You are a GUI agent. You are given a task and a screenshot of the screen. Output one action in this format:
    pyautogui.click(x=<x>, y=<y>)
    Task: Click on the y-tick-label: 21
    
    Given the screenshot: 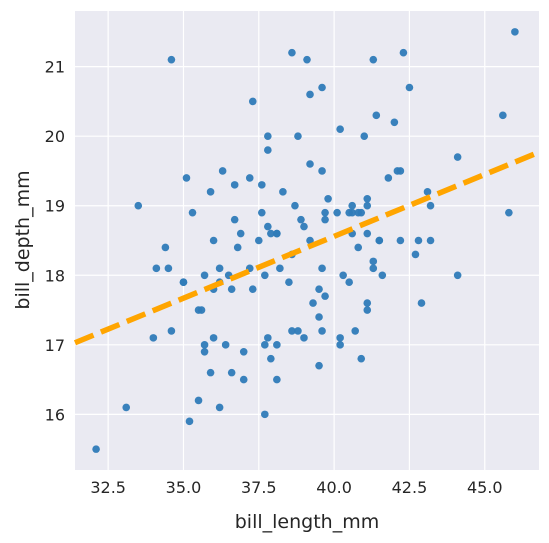 What is the action you would take?
    pyautogui.click(x=55, y=67)
    